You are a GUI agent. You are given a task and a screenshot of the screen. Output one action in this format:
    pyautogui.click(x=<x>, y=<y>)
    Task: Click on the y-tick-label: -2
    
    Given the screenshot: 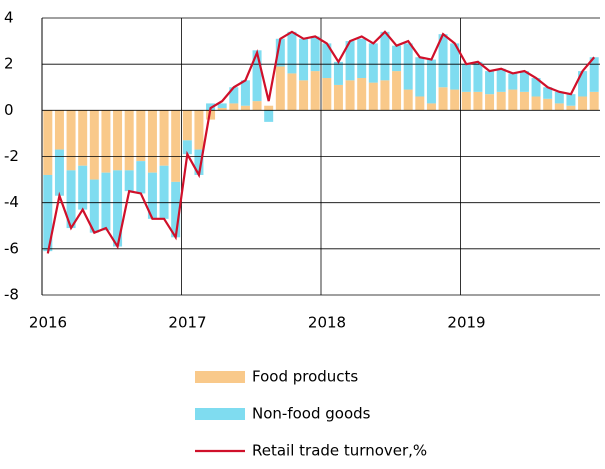 What is the action you would take?
    pyautogui.click(x=11, y=156)
    